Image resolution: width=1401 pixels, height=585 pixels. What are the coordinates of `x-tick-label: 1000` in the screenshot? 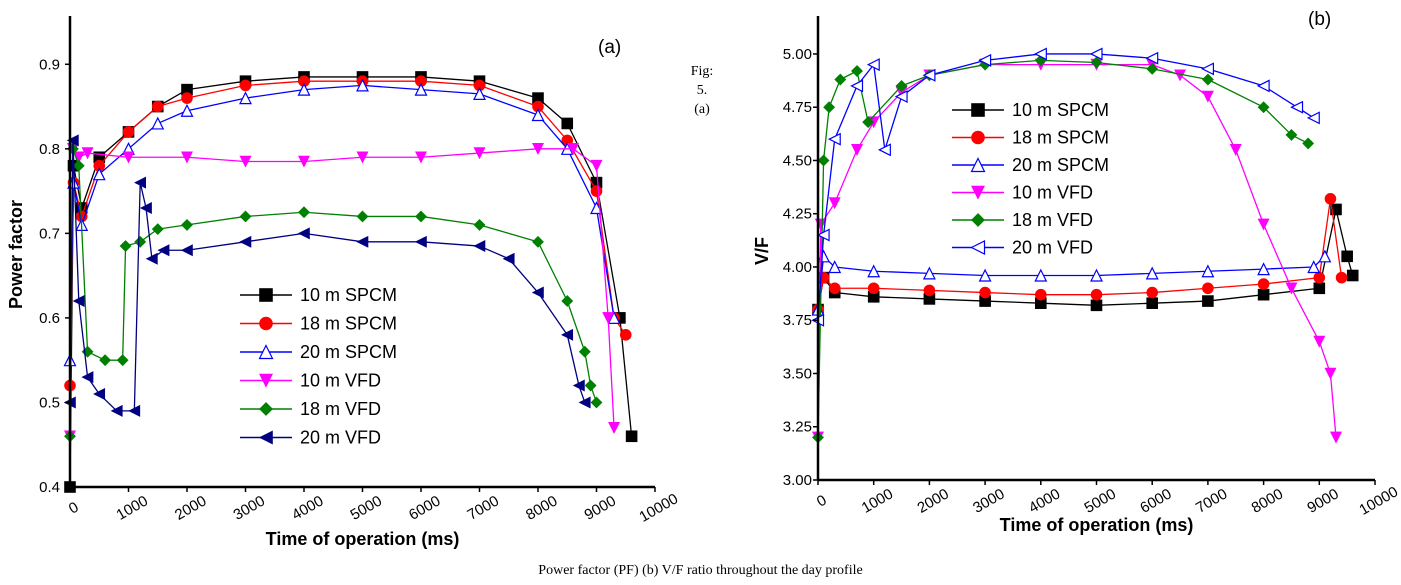 It's located at (877, 500).